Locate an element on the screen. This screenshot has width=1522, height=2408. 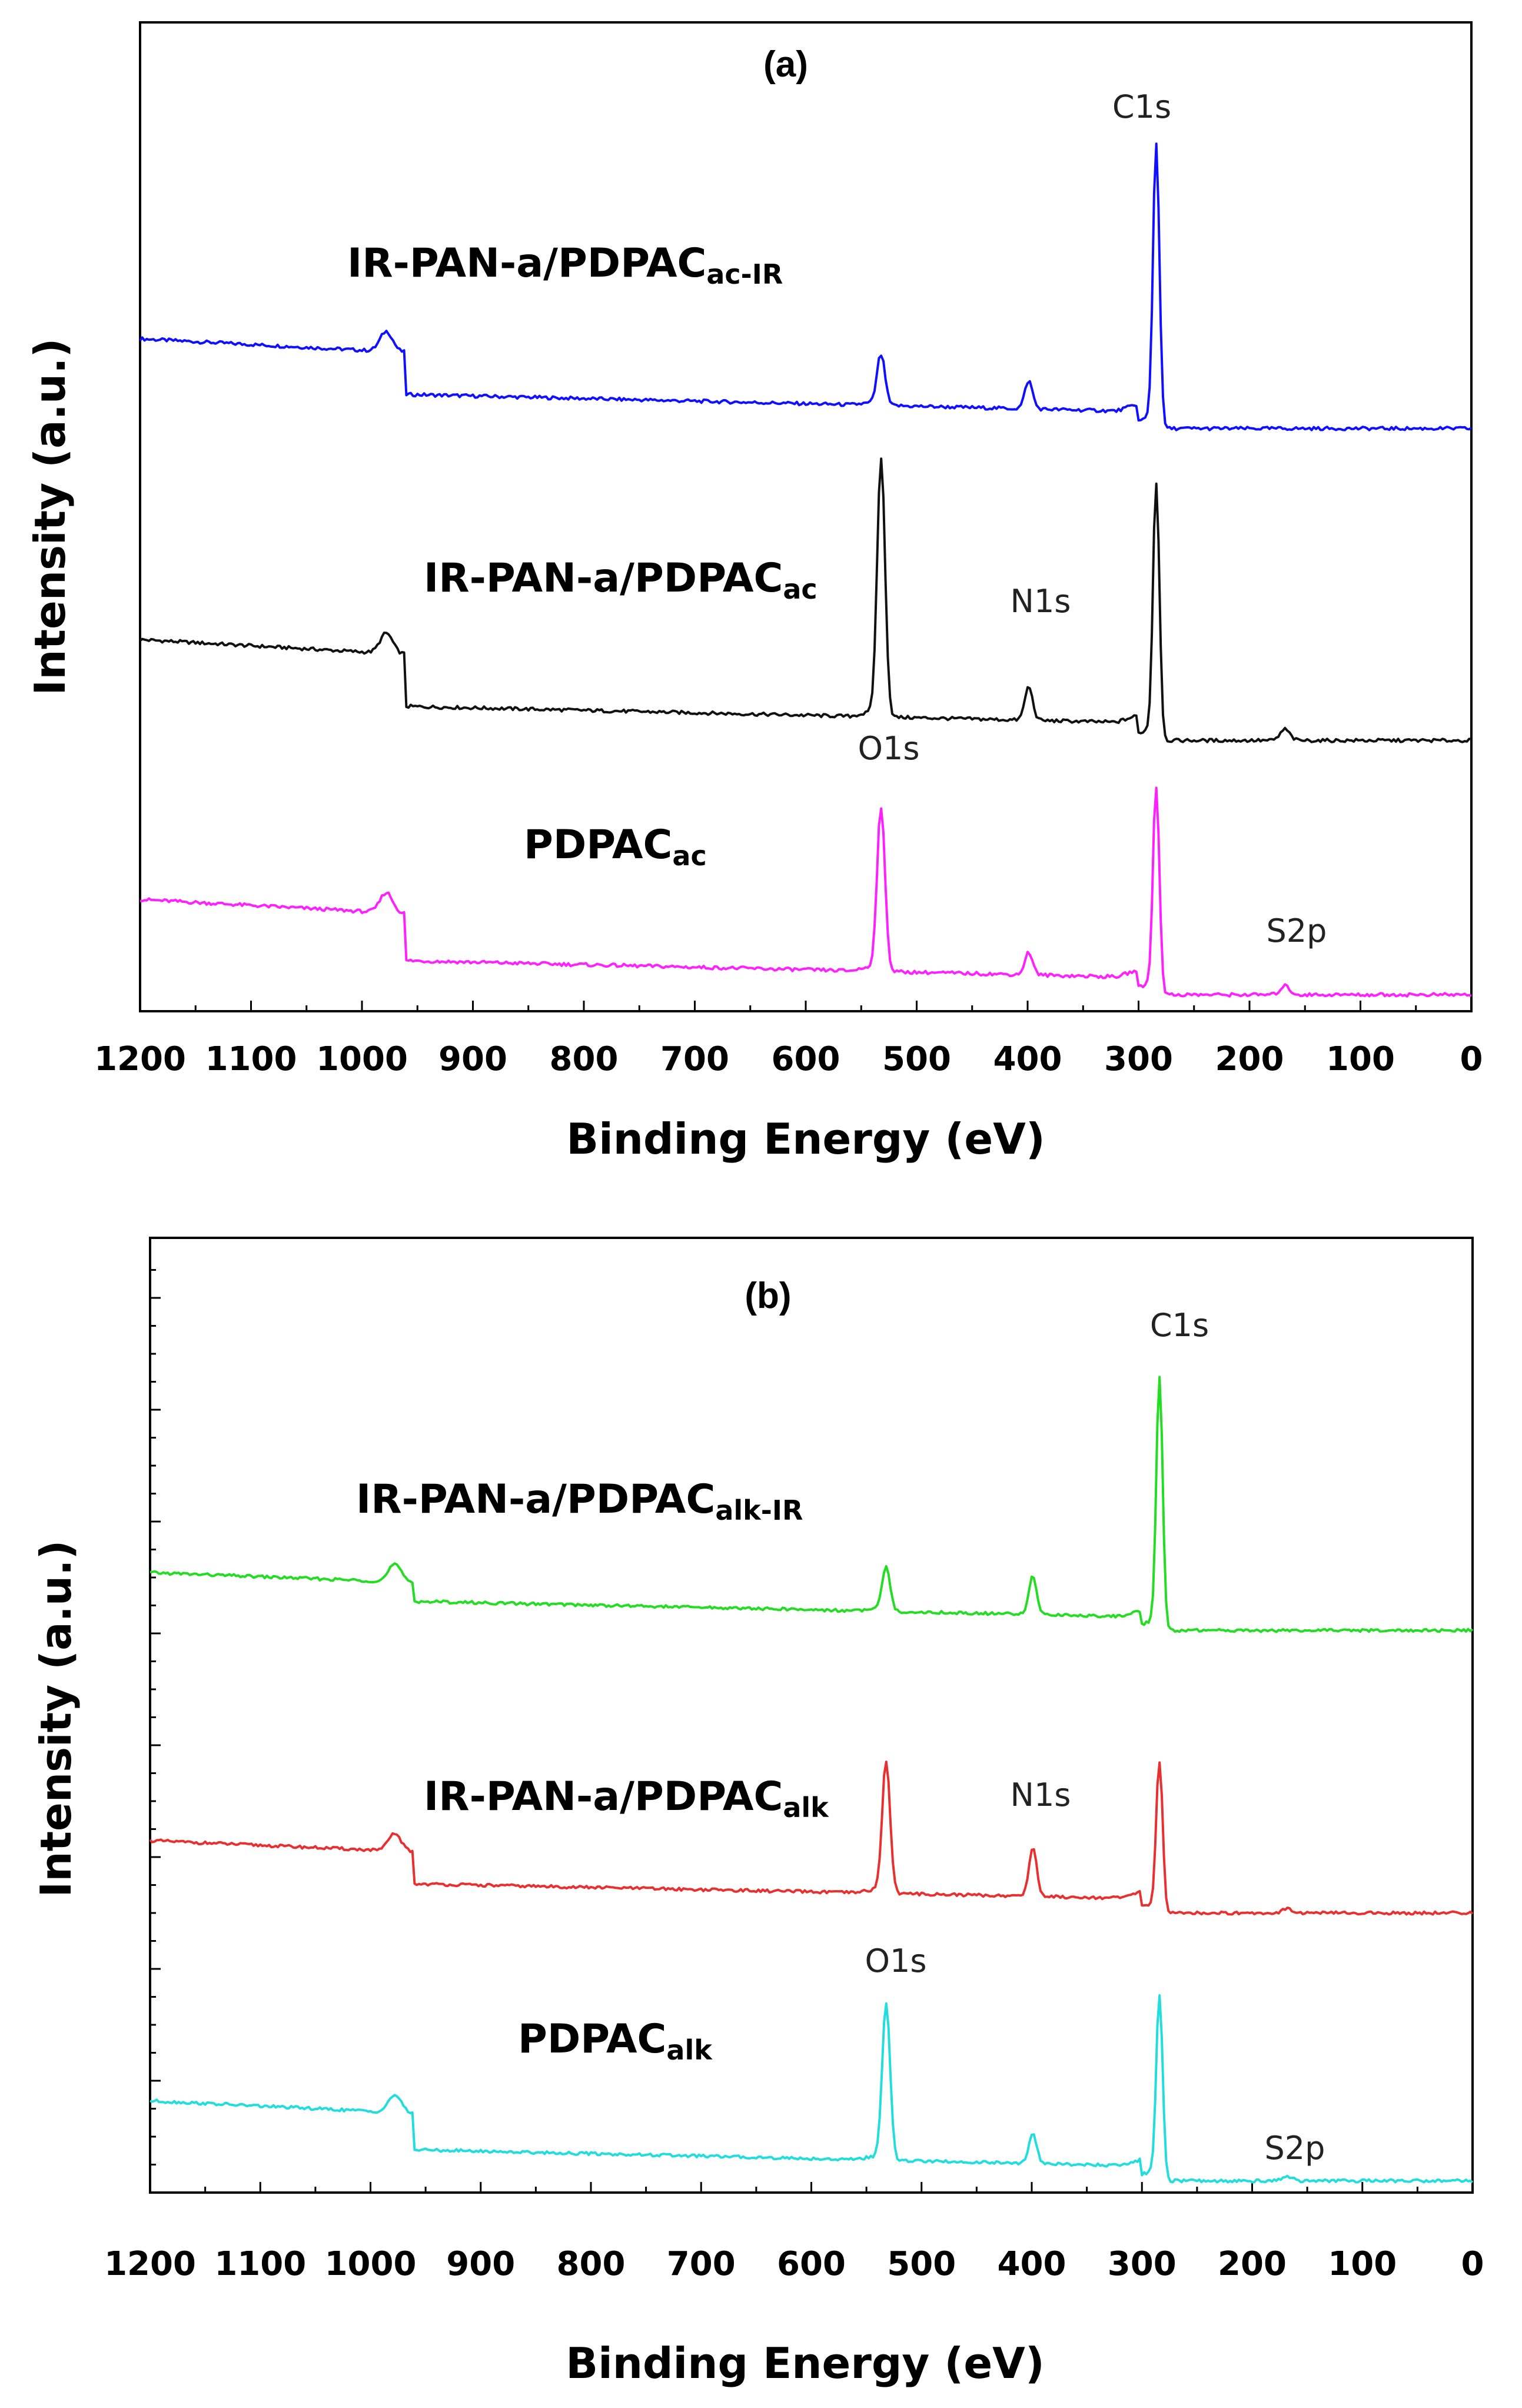
panel-b-x-tick-label: 500 is located at coordinates (921, 2264).